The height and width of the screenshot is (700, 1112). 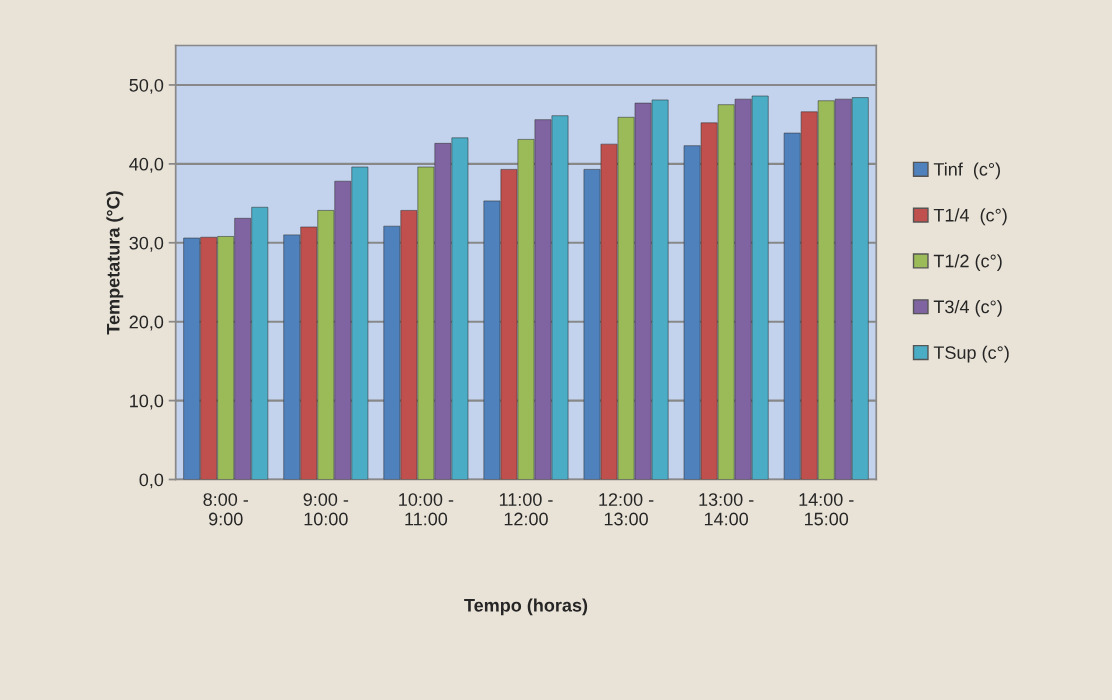 What do you see at coordinates (146, 244) in the screenshot?
I see `y-tick-label: 30,0` at bounding box center [146, 244].